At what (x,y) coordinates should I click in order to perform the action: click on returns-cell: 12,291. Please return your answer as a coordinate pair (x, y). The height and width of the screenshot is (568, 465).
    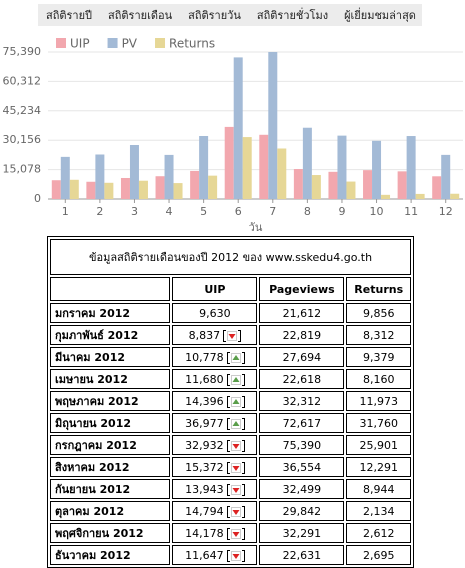
    Looking at the image, I should click on (378, 467).